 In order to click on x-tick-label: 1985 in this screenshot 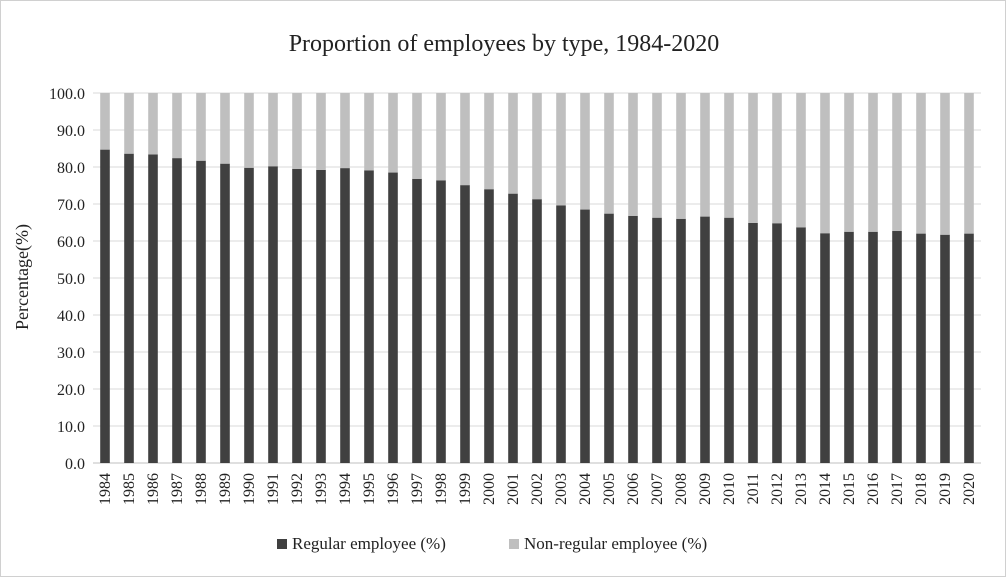, I will do `click(129, 489)`.